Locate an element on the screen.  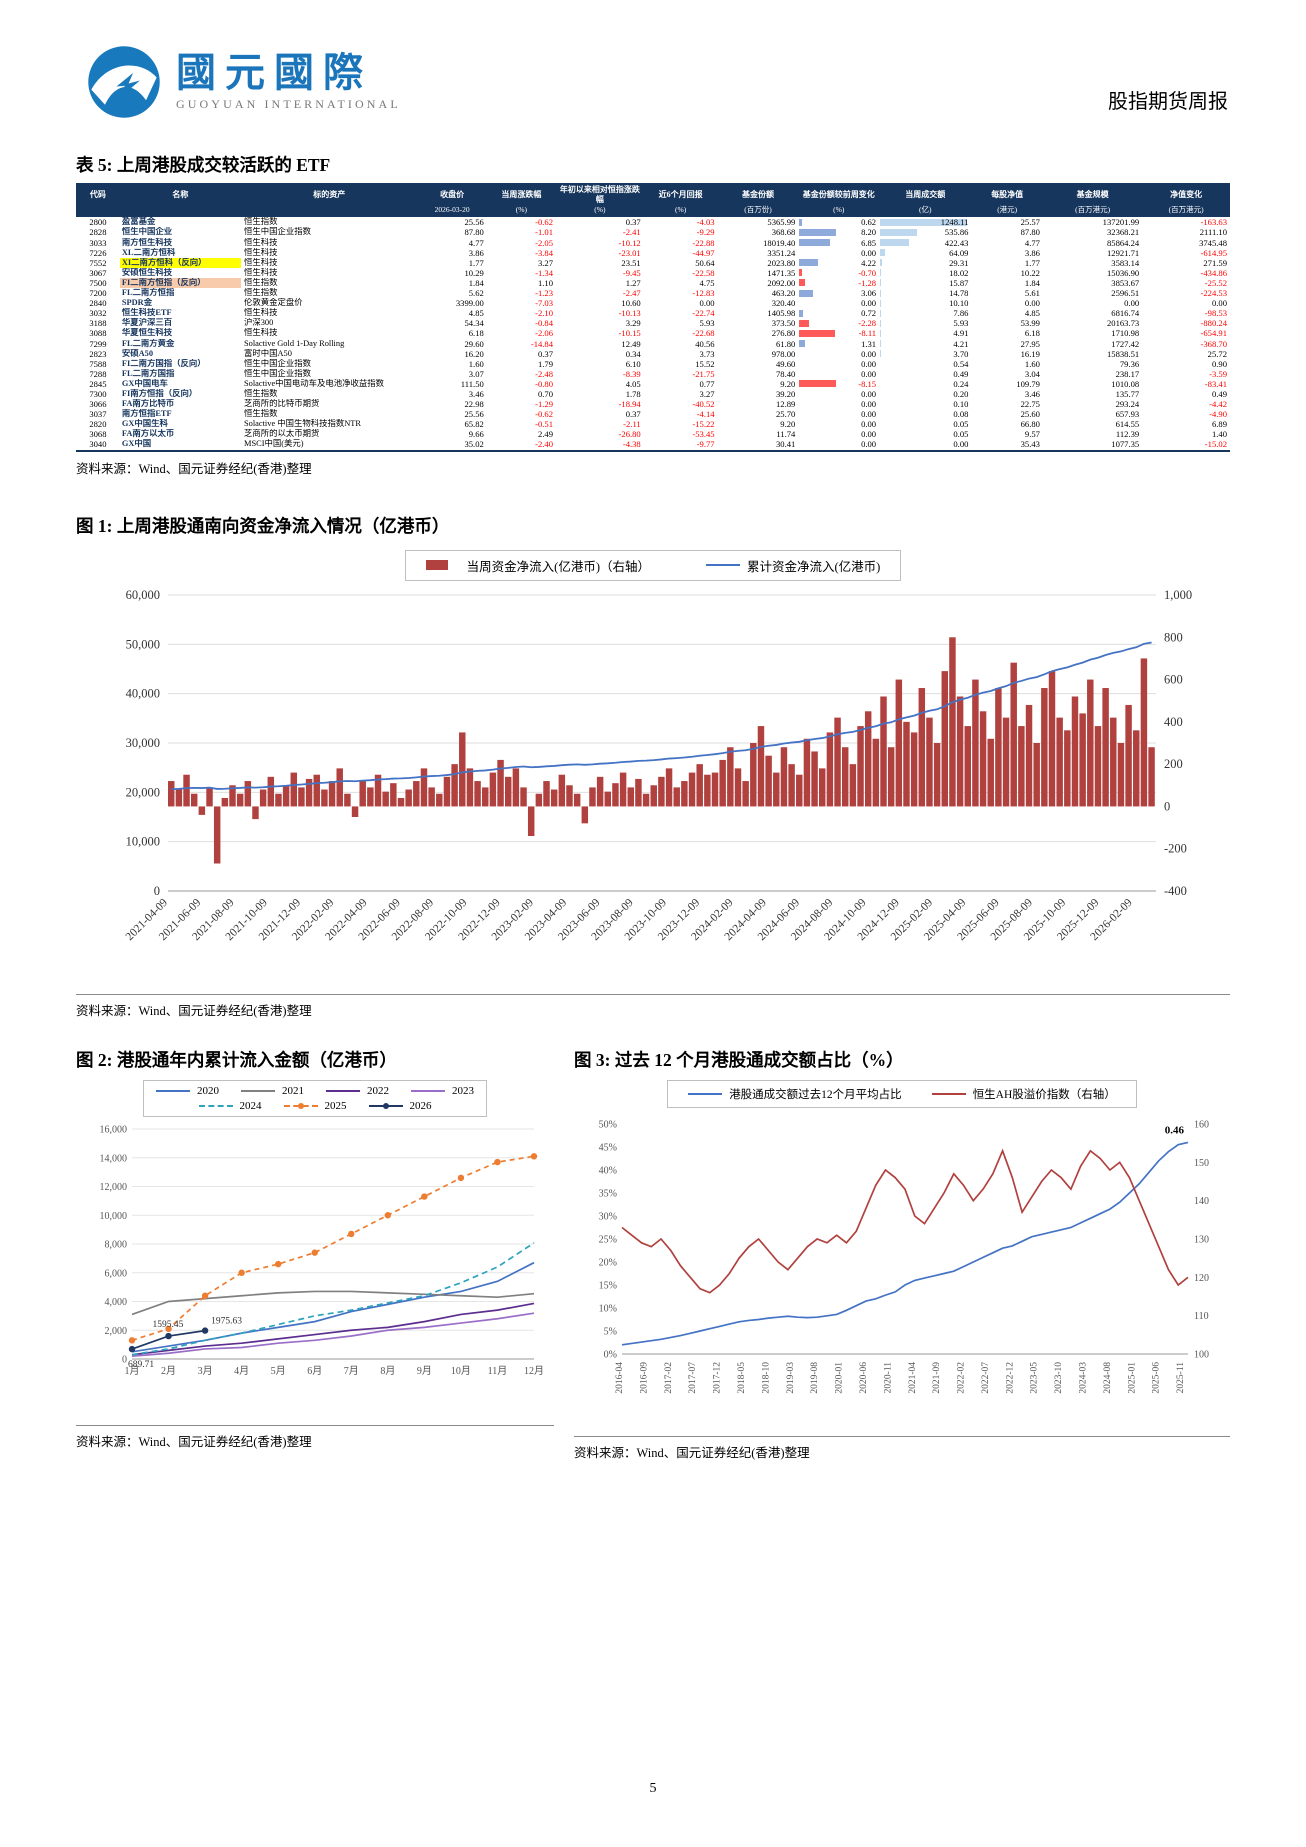
page-header: 國元國際 GUOYUAN INTERNATIONAL 股指期货周报 is located at coordinates (653, 60).